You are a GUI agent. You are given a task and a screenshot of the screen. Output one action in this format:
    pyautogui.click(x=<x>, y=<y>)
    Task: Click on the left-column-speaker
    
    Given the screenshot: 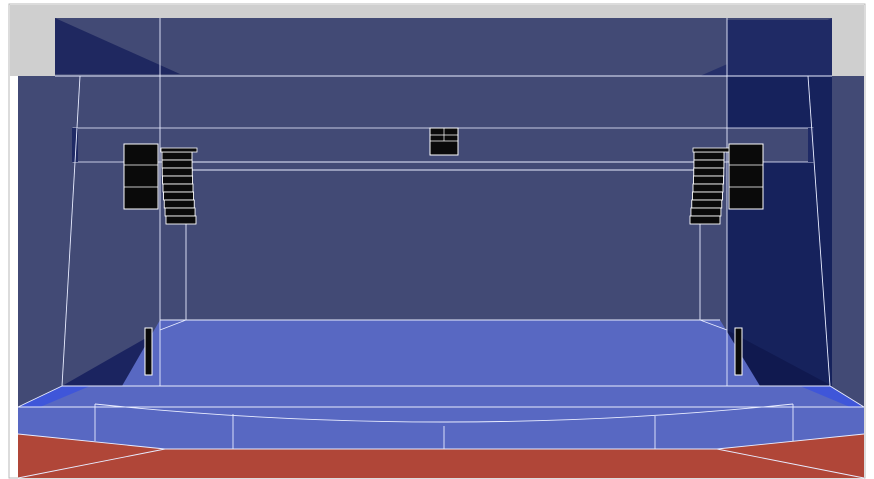 What is the action you would take?
    pyautogui.click(x=148, y=351)
    